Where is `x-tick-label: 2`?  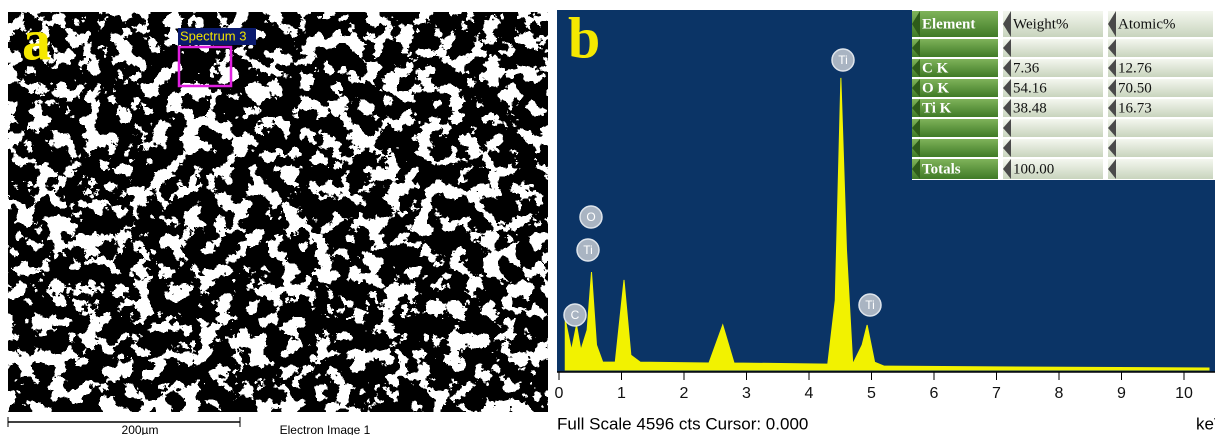 x-tick-label: 2 is located at coordinates (684, 393).